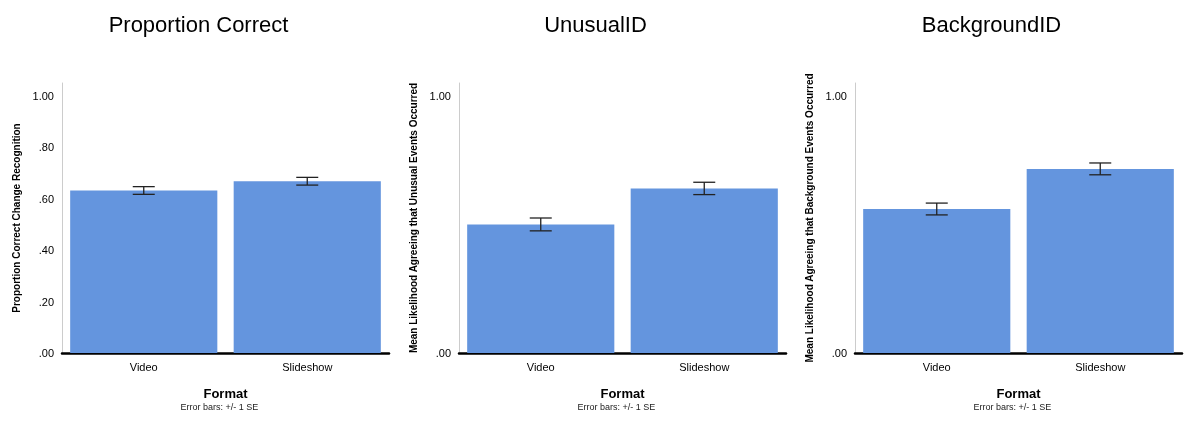  Describe the element at coordinates (46, 250) in the screenshot. I see `y-tick-label: .40` at that location.